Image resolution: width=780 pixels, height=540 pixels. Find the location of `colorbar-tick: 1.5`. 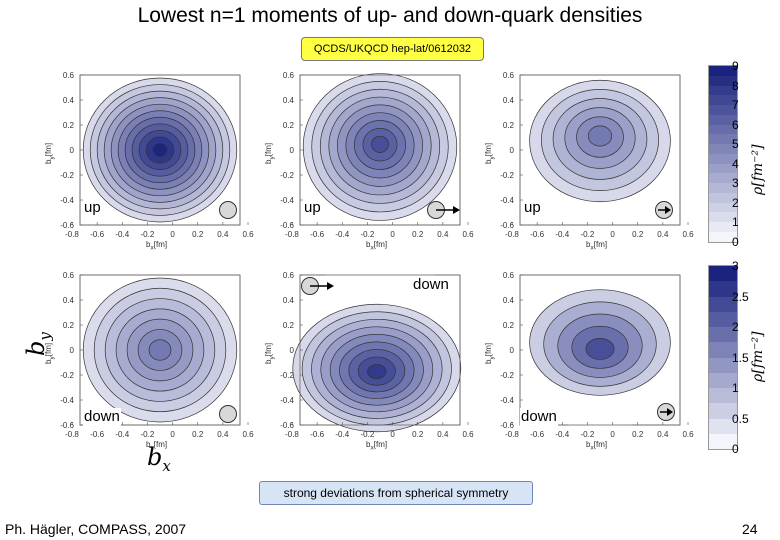

colorbar-tick: 1.5 is located at coordinates (740, 357).